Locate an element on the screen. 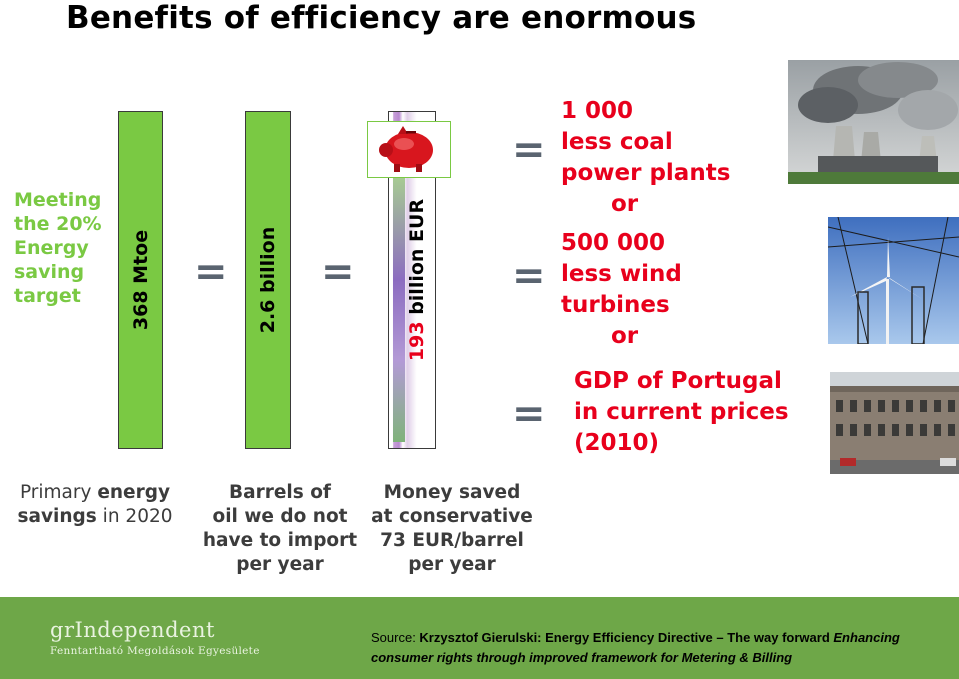 This screenshot has width=959, height=679. money-label: 193 billion EUR is located at coordinates (417, 280).